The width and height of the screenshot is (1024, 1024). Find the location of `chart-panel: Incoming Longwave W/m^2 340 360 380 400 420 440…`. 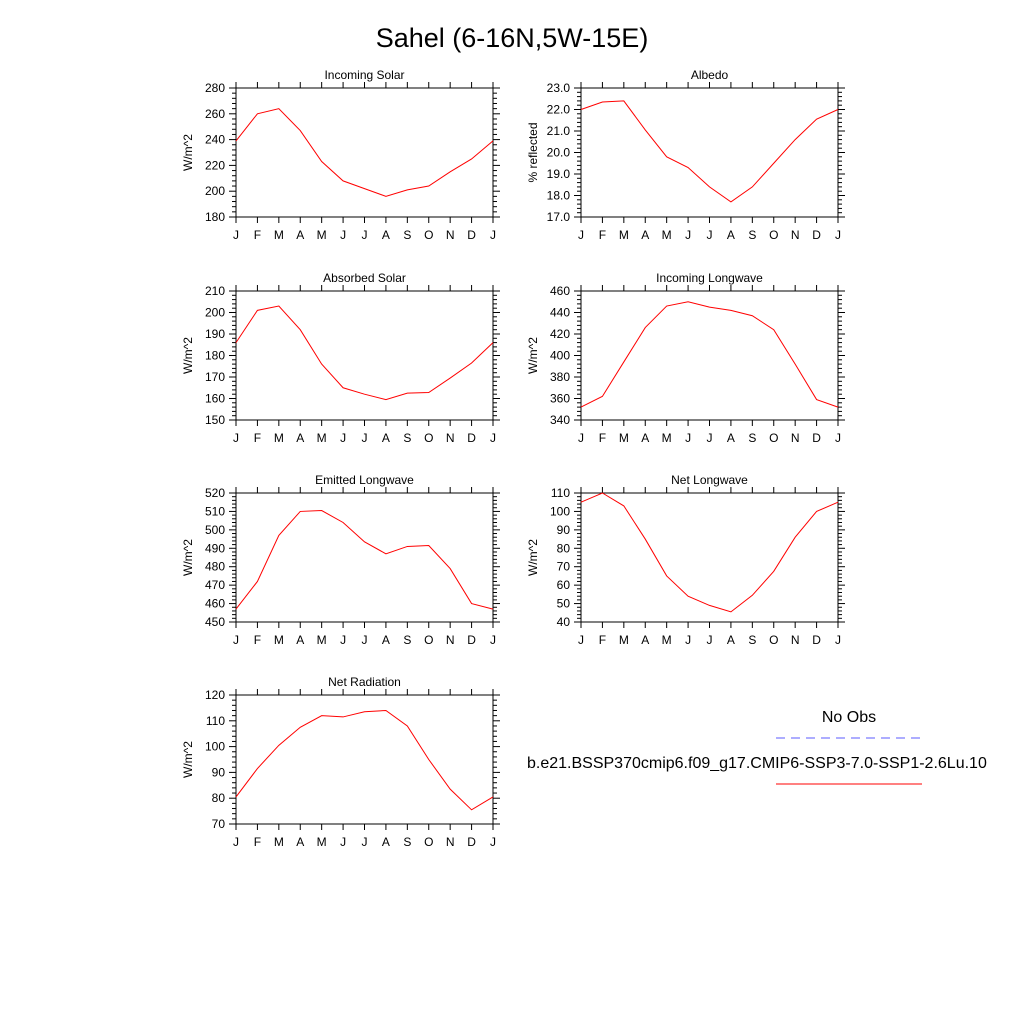

chart-panel: Incoming Longwave W/m^2 340 360 380 400 420 440… is located at coordinates (685, 358).